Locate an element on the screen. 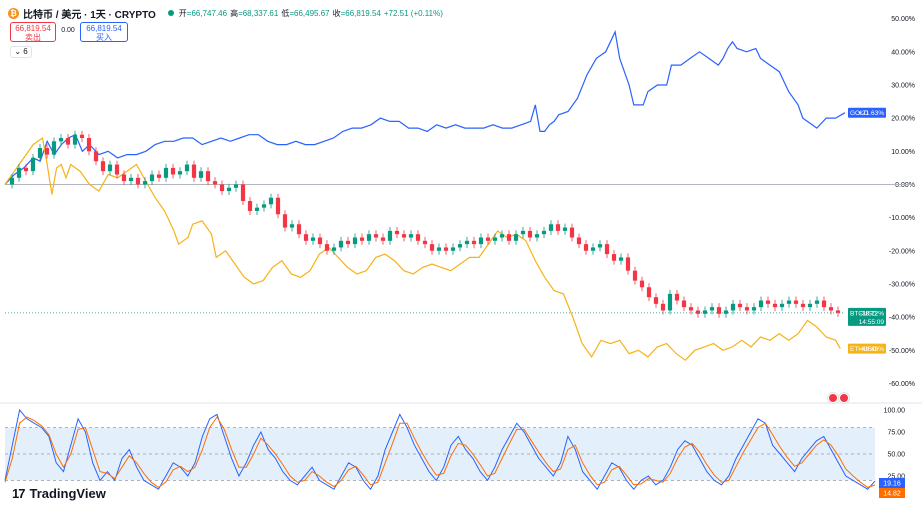 This screenshot has width=922, height=506. y-tick-label: -50.00% is located at coordinates (902, 351).